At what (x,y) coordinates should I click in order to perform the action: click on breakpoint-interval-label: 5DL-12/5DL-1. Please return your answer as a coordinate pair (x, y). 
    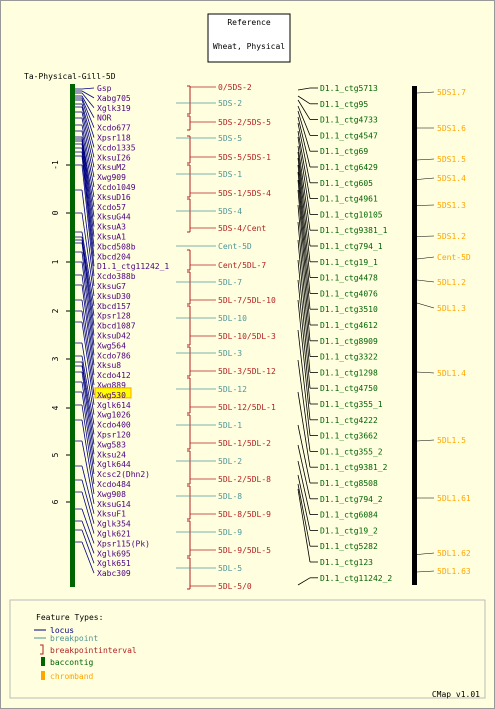
    Looking at the image, I should click on (247, 407).